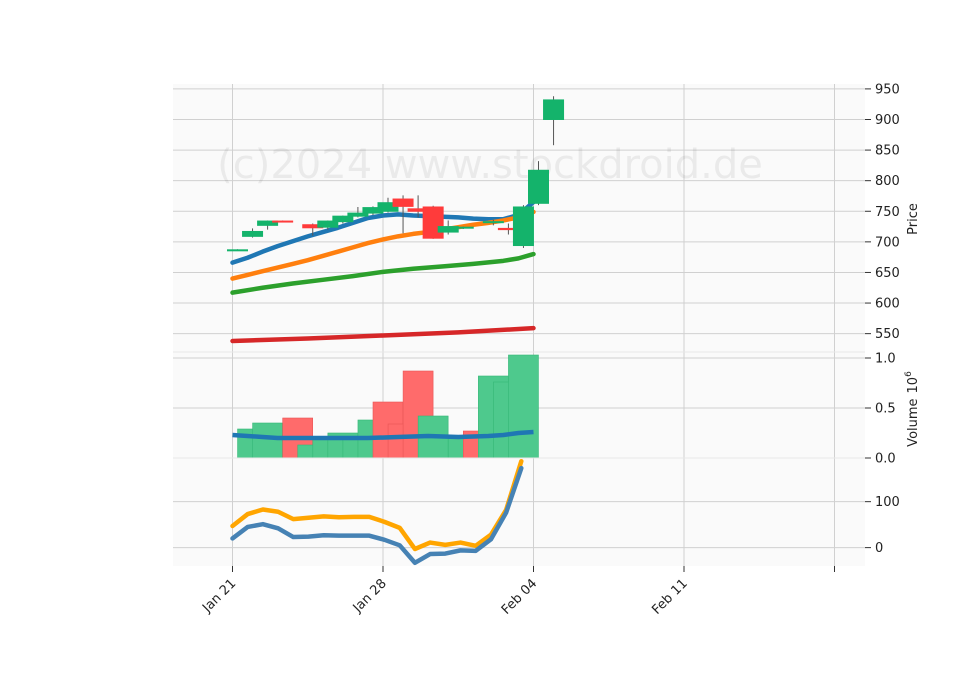  Describe the element at coordinates (520, 597) in the screenshot. I see `x-tick-label: Feb 04` at that location.